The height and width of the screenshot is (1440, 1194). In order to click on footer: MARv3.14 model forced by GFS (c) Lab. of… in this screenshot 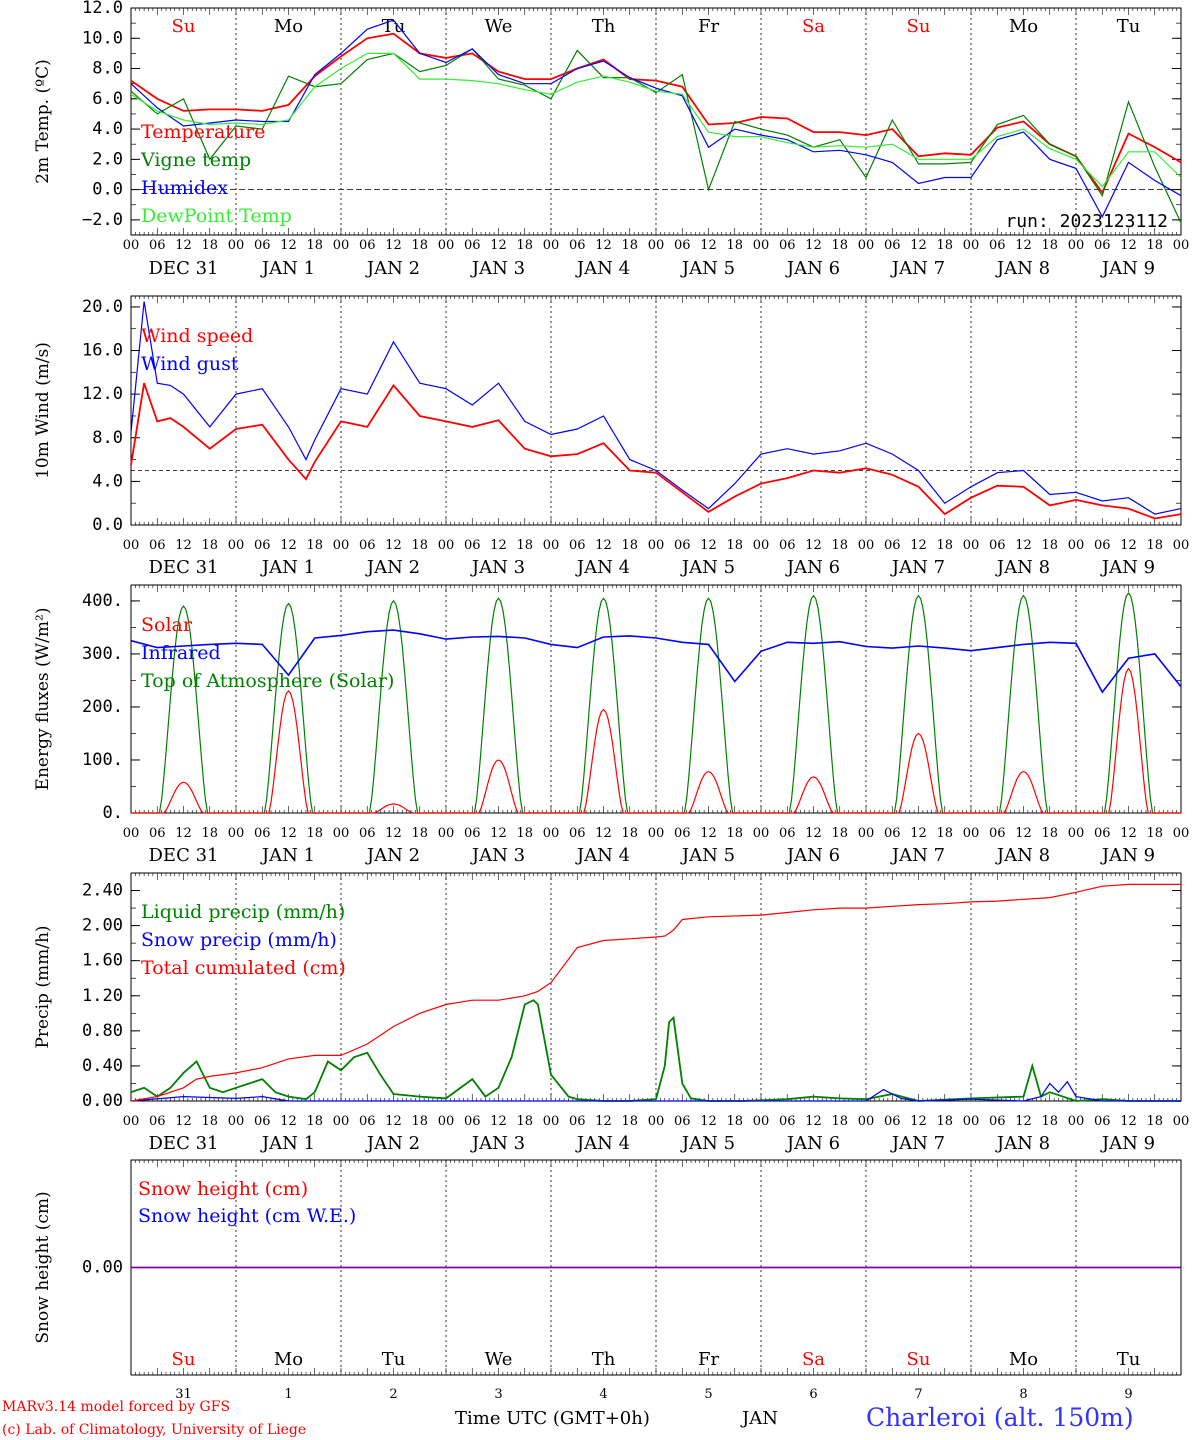, I will do `click(568, 1418)`.